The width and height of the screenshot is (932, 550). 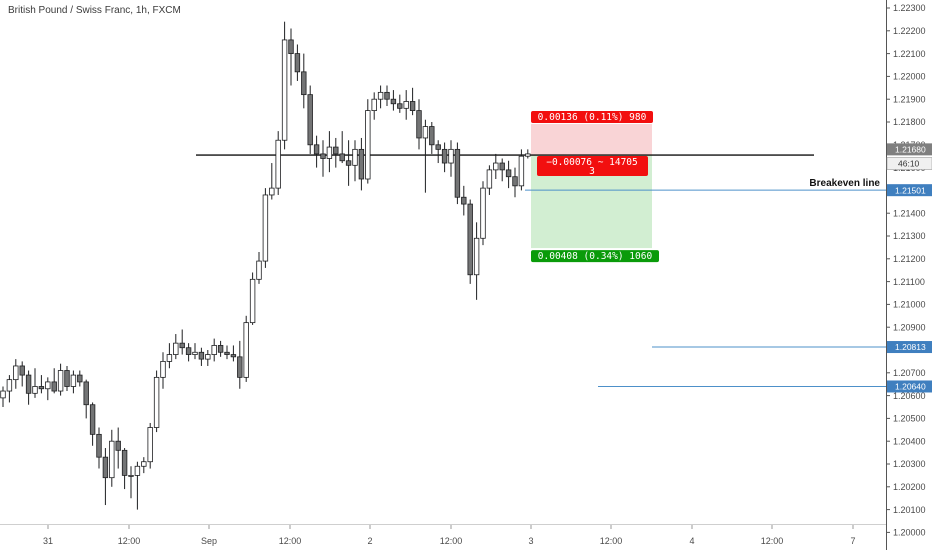 I want to click on y-tick-label: 1.20500, so click(x=909, y=419).